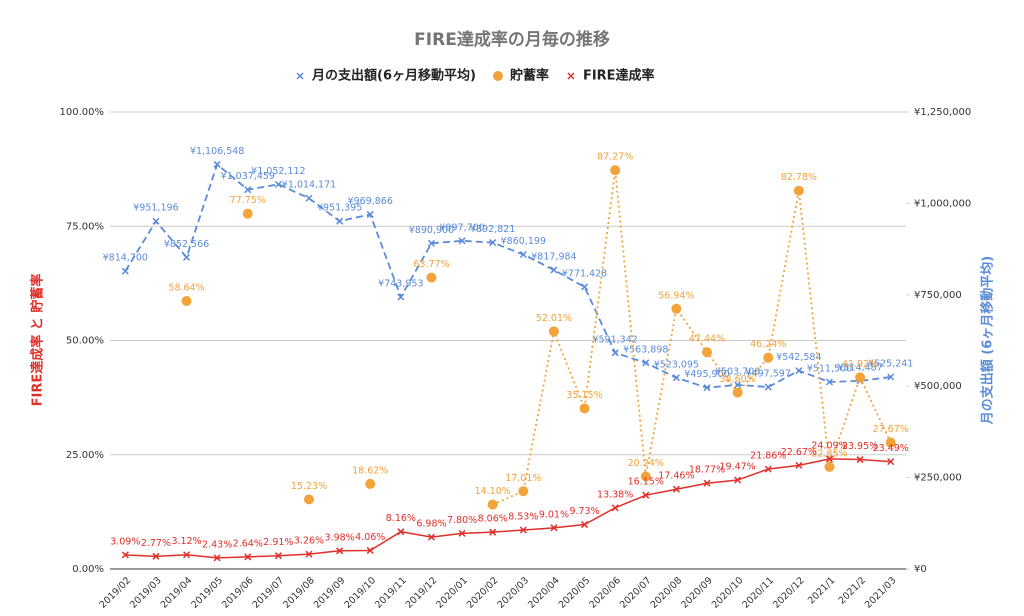 This screenshot has height=616, width=1024. I want to click on y2-tick-label: ¥1,250,000, so click(942, 112).